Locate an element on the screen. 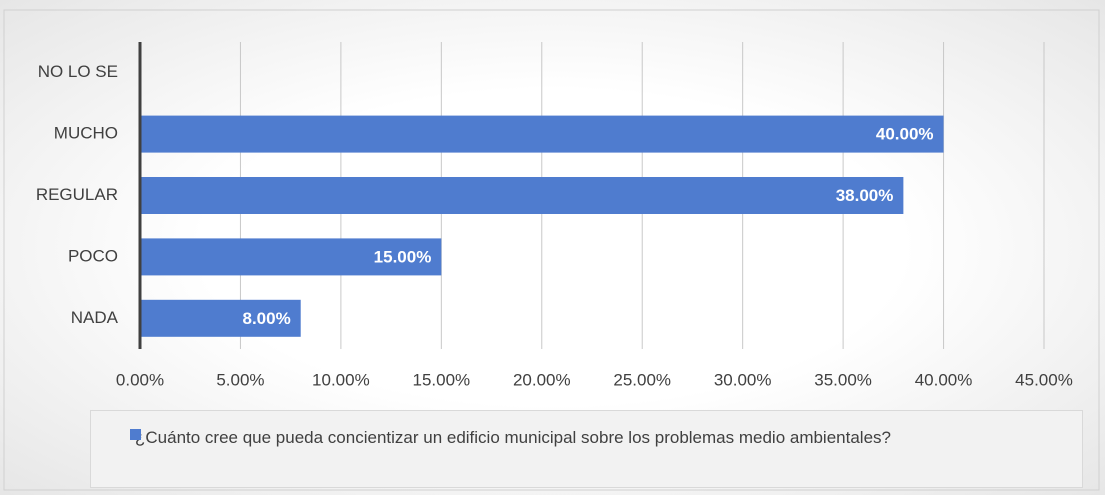  data-label: 38.00% is located at coordinates (865, 195).